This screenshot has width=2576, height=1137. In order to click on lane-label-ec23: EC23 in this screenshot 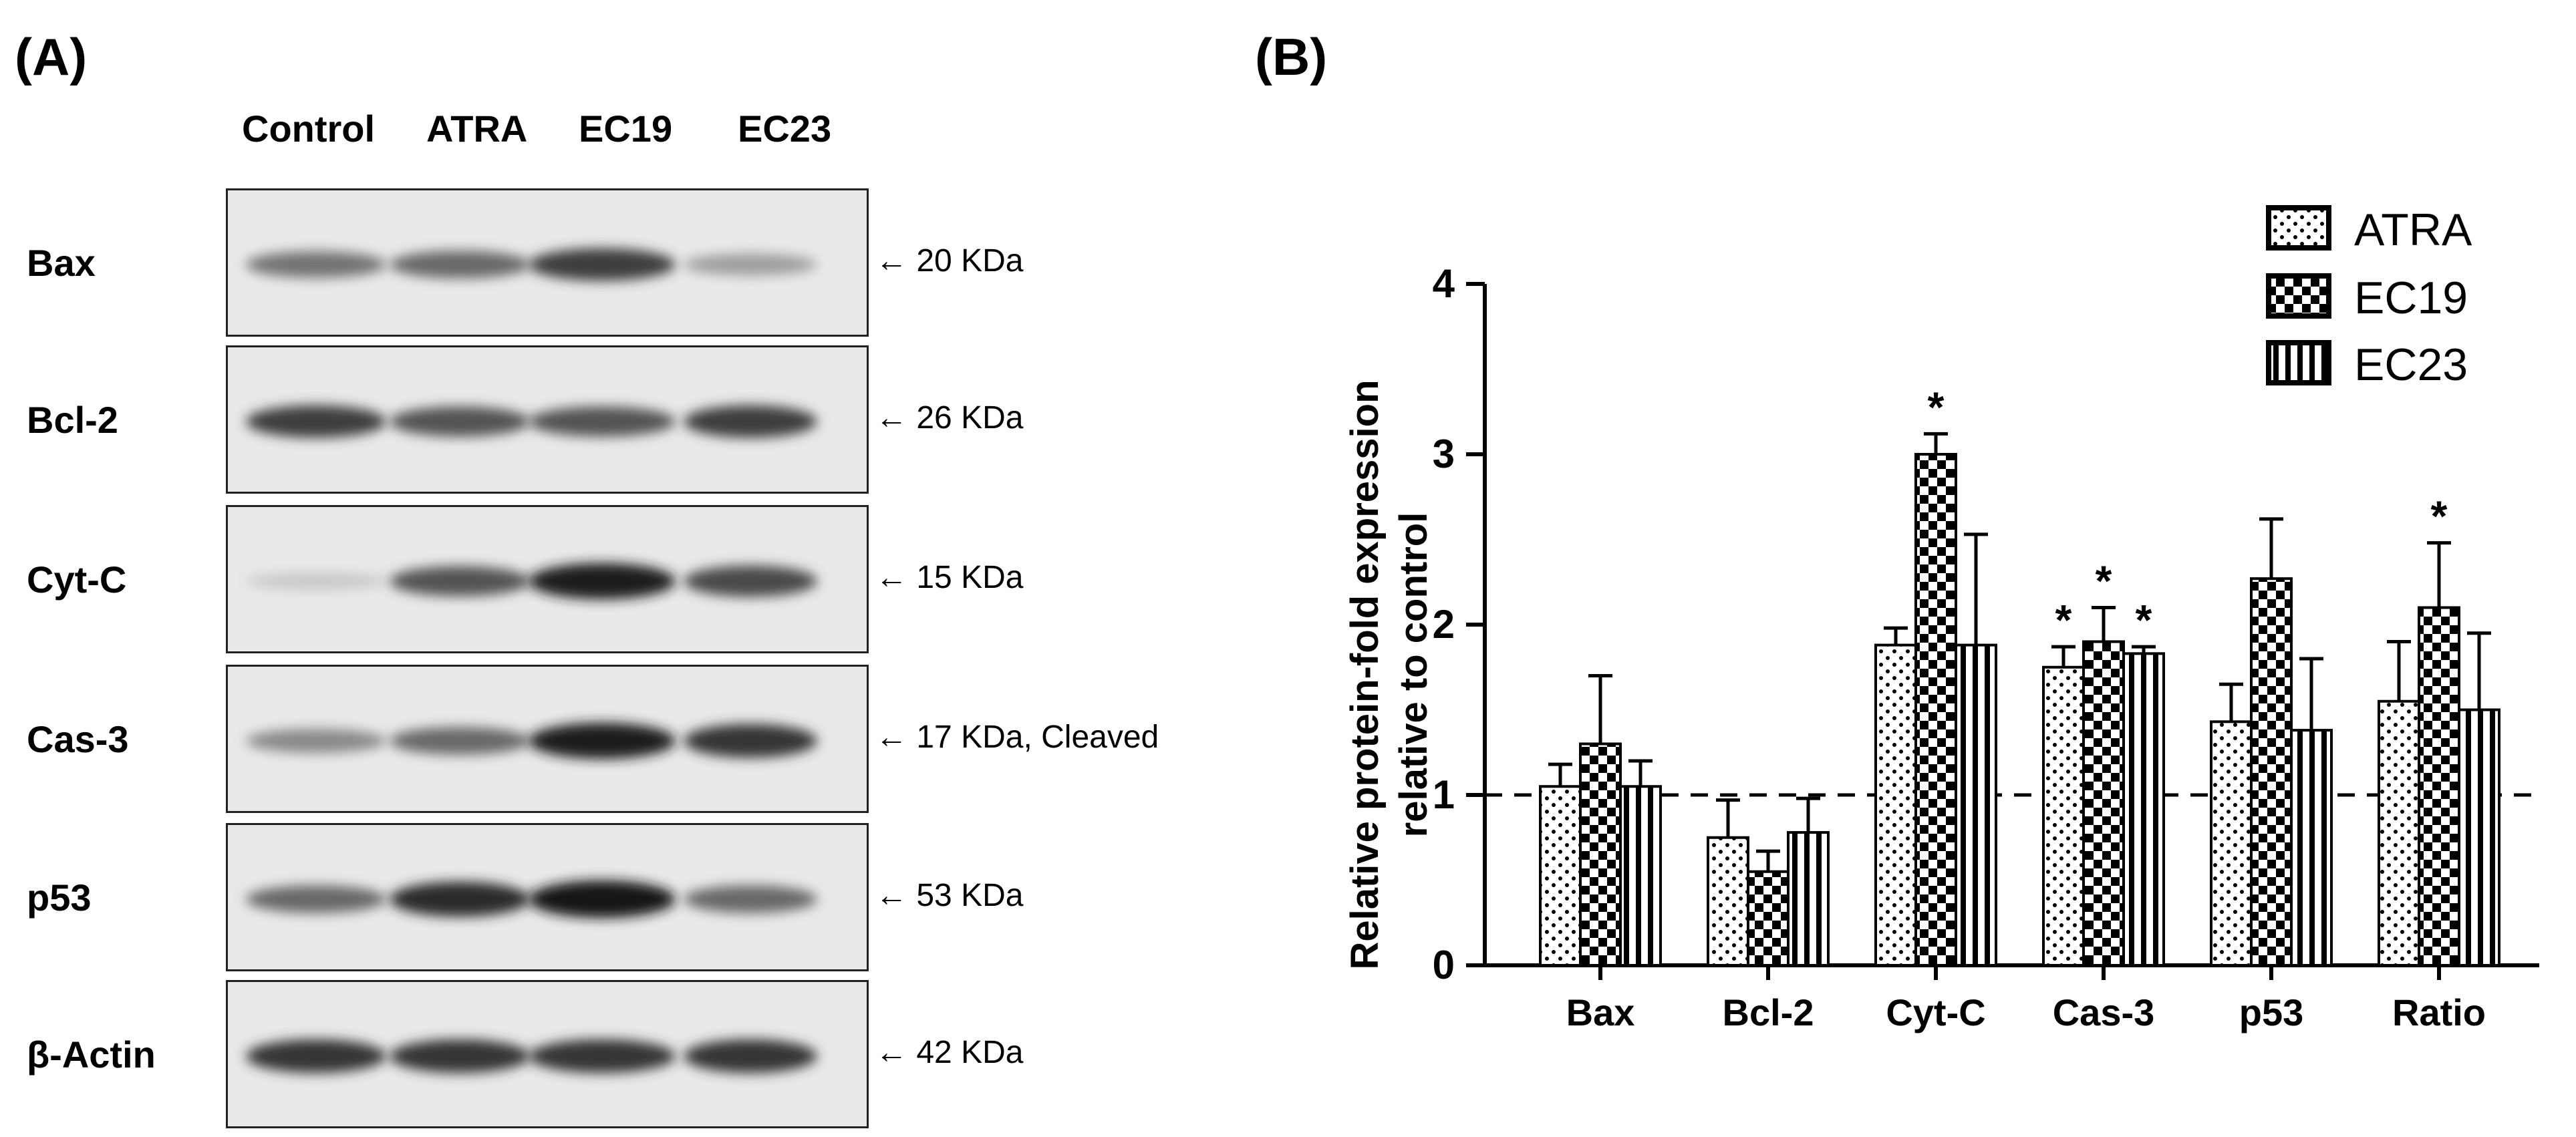, I will do `click(785, 129)`.